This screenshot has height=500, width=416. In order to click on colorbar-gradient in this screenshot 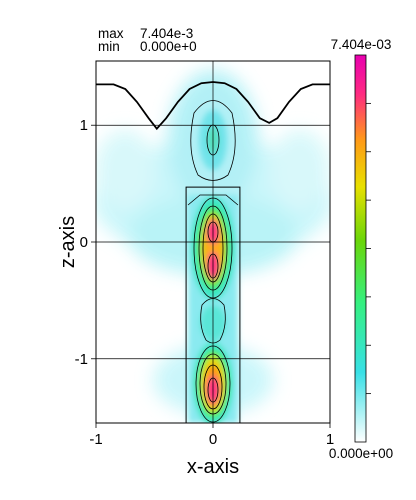, I will do `click(360, 248)`.